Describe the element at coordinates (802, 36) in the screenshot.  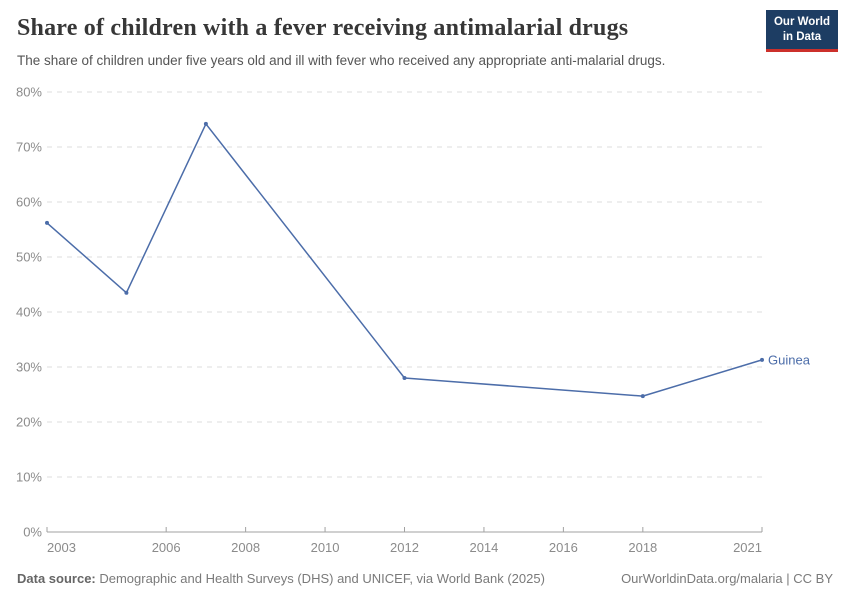
I see `owid-logo-line2: in Data` at that location.